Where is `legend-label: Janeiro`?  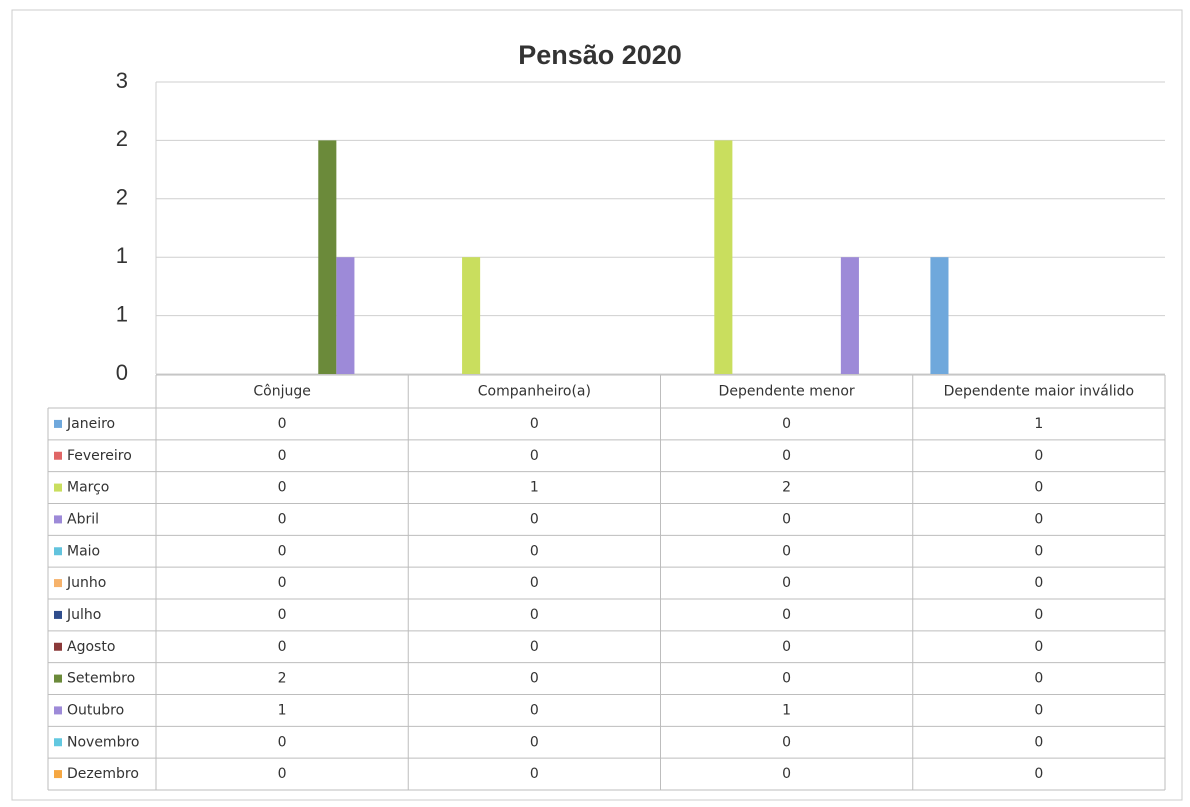 legend-label: Janeiro is located at coordinates (90, 424).